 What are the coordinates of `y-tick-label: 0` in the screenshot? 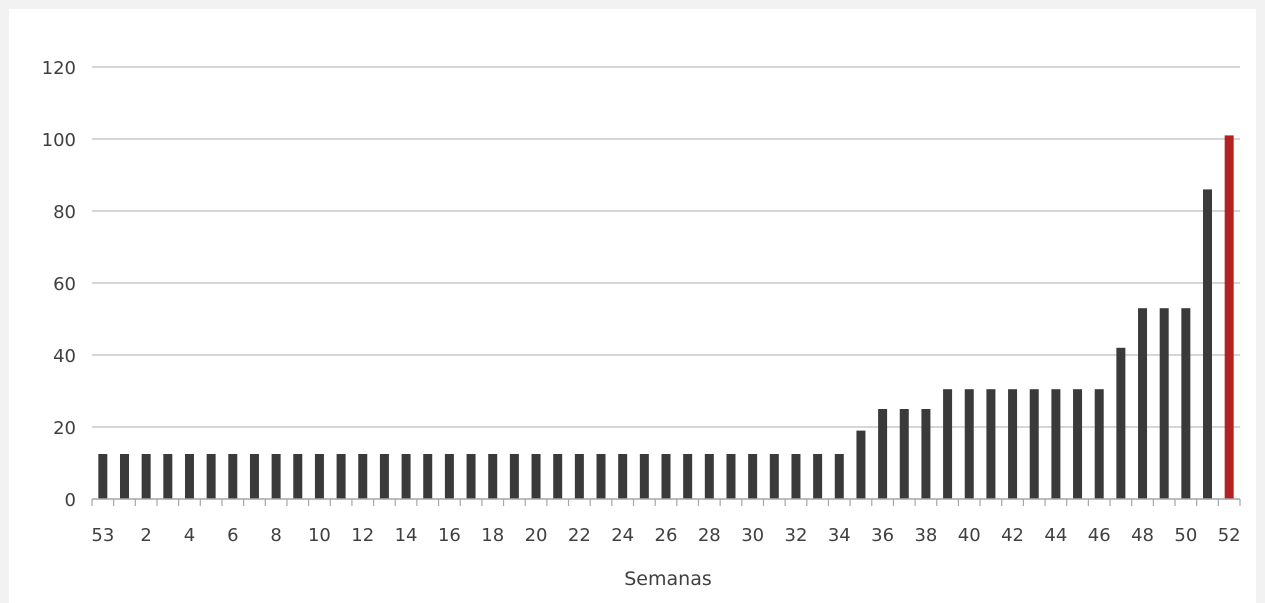 It's located at (70, 500).